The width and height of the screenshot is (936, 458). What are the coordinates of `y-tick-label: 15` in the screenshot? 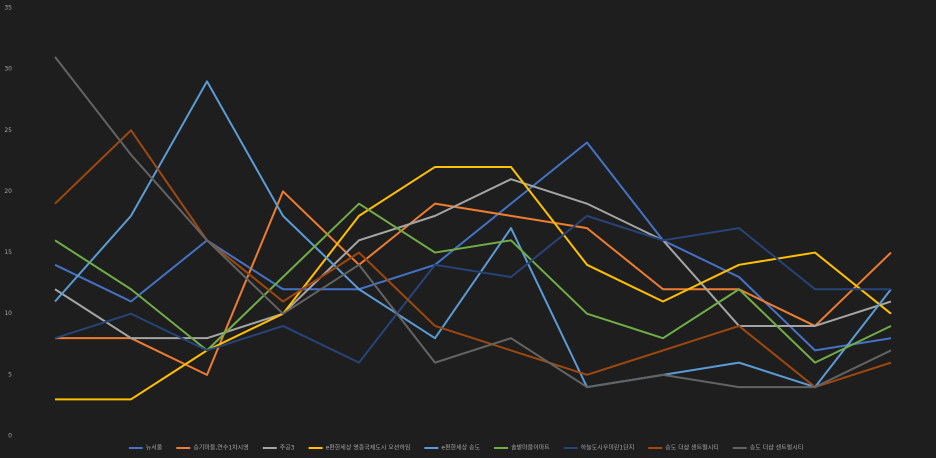 It's located at (8, 252).